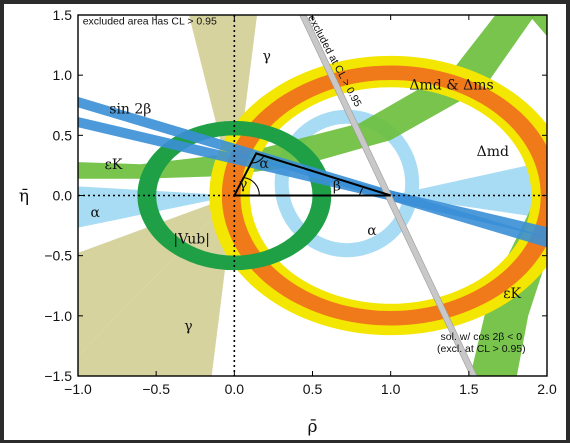 The image size is (570, 443). I want to click on x-tick-label: −1.0, so click(78, 389).